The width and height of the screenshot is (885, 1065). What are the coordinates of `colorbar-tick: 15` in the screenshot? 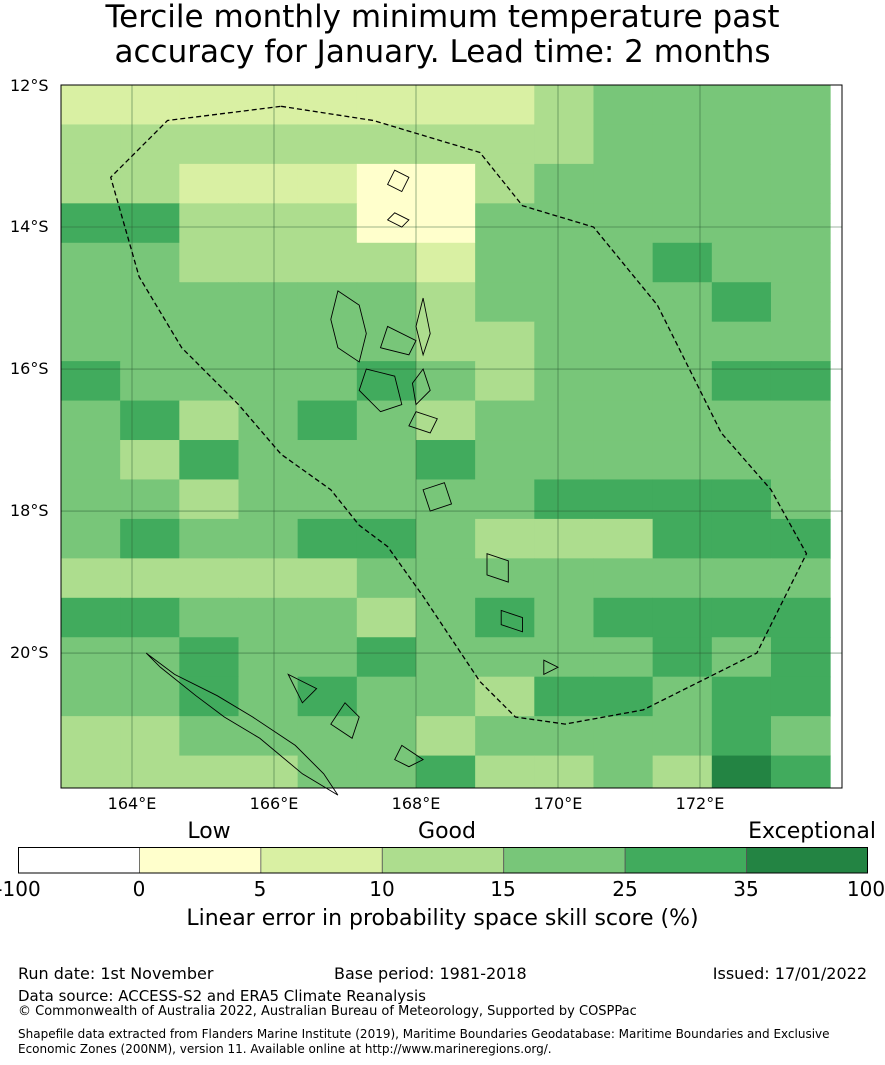 It's located at (503, 889).